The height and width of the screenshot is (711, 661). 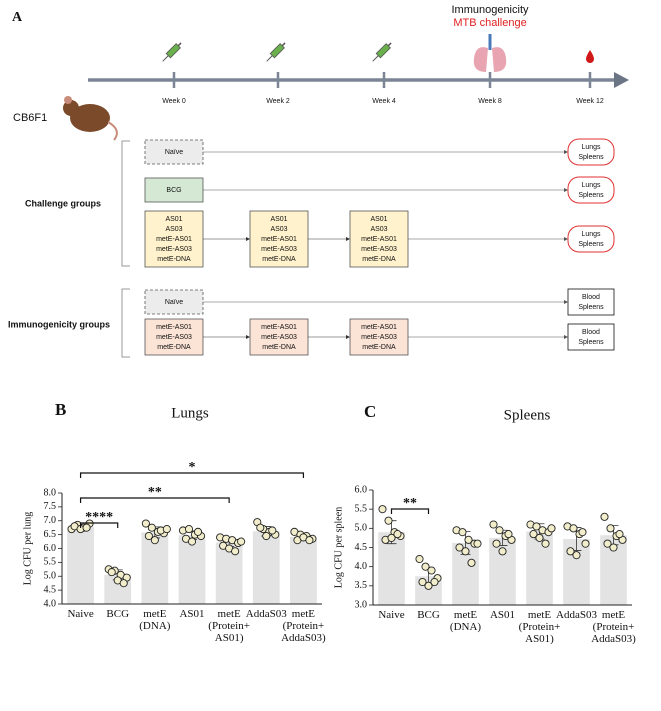 What do you see at coordinates (591, 185) in the screenshot?
I see `readout-text: Lungs` at bounding box center [591, 185].